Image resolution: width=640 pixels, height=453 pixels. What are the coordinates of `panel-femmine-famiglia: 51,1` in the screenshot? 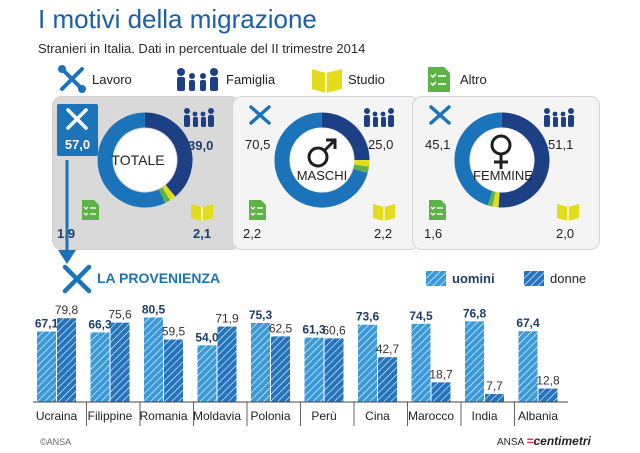 It's located at (561, 144).